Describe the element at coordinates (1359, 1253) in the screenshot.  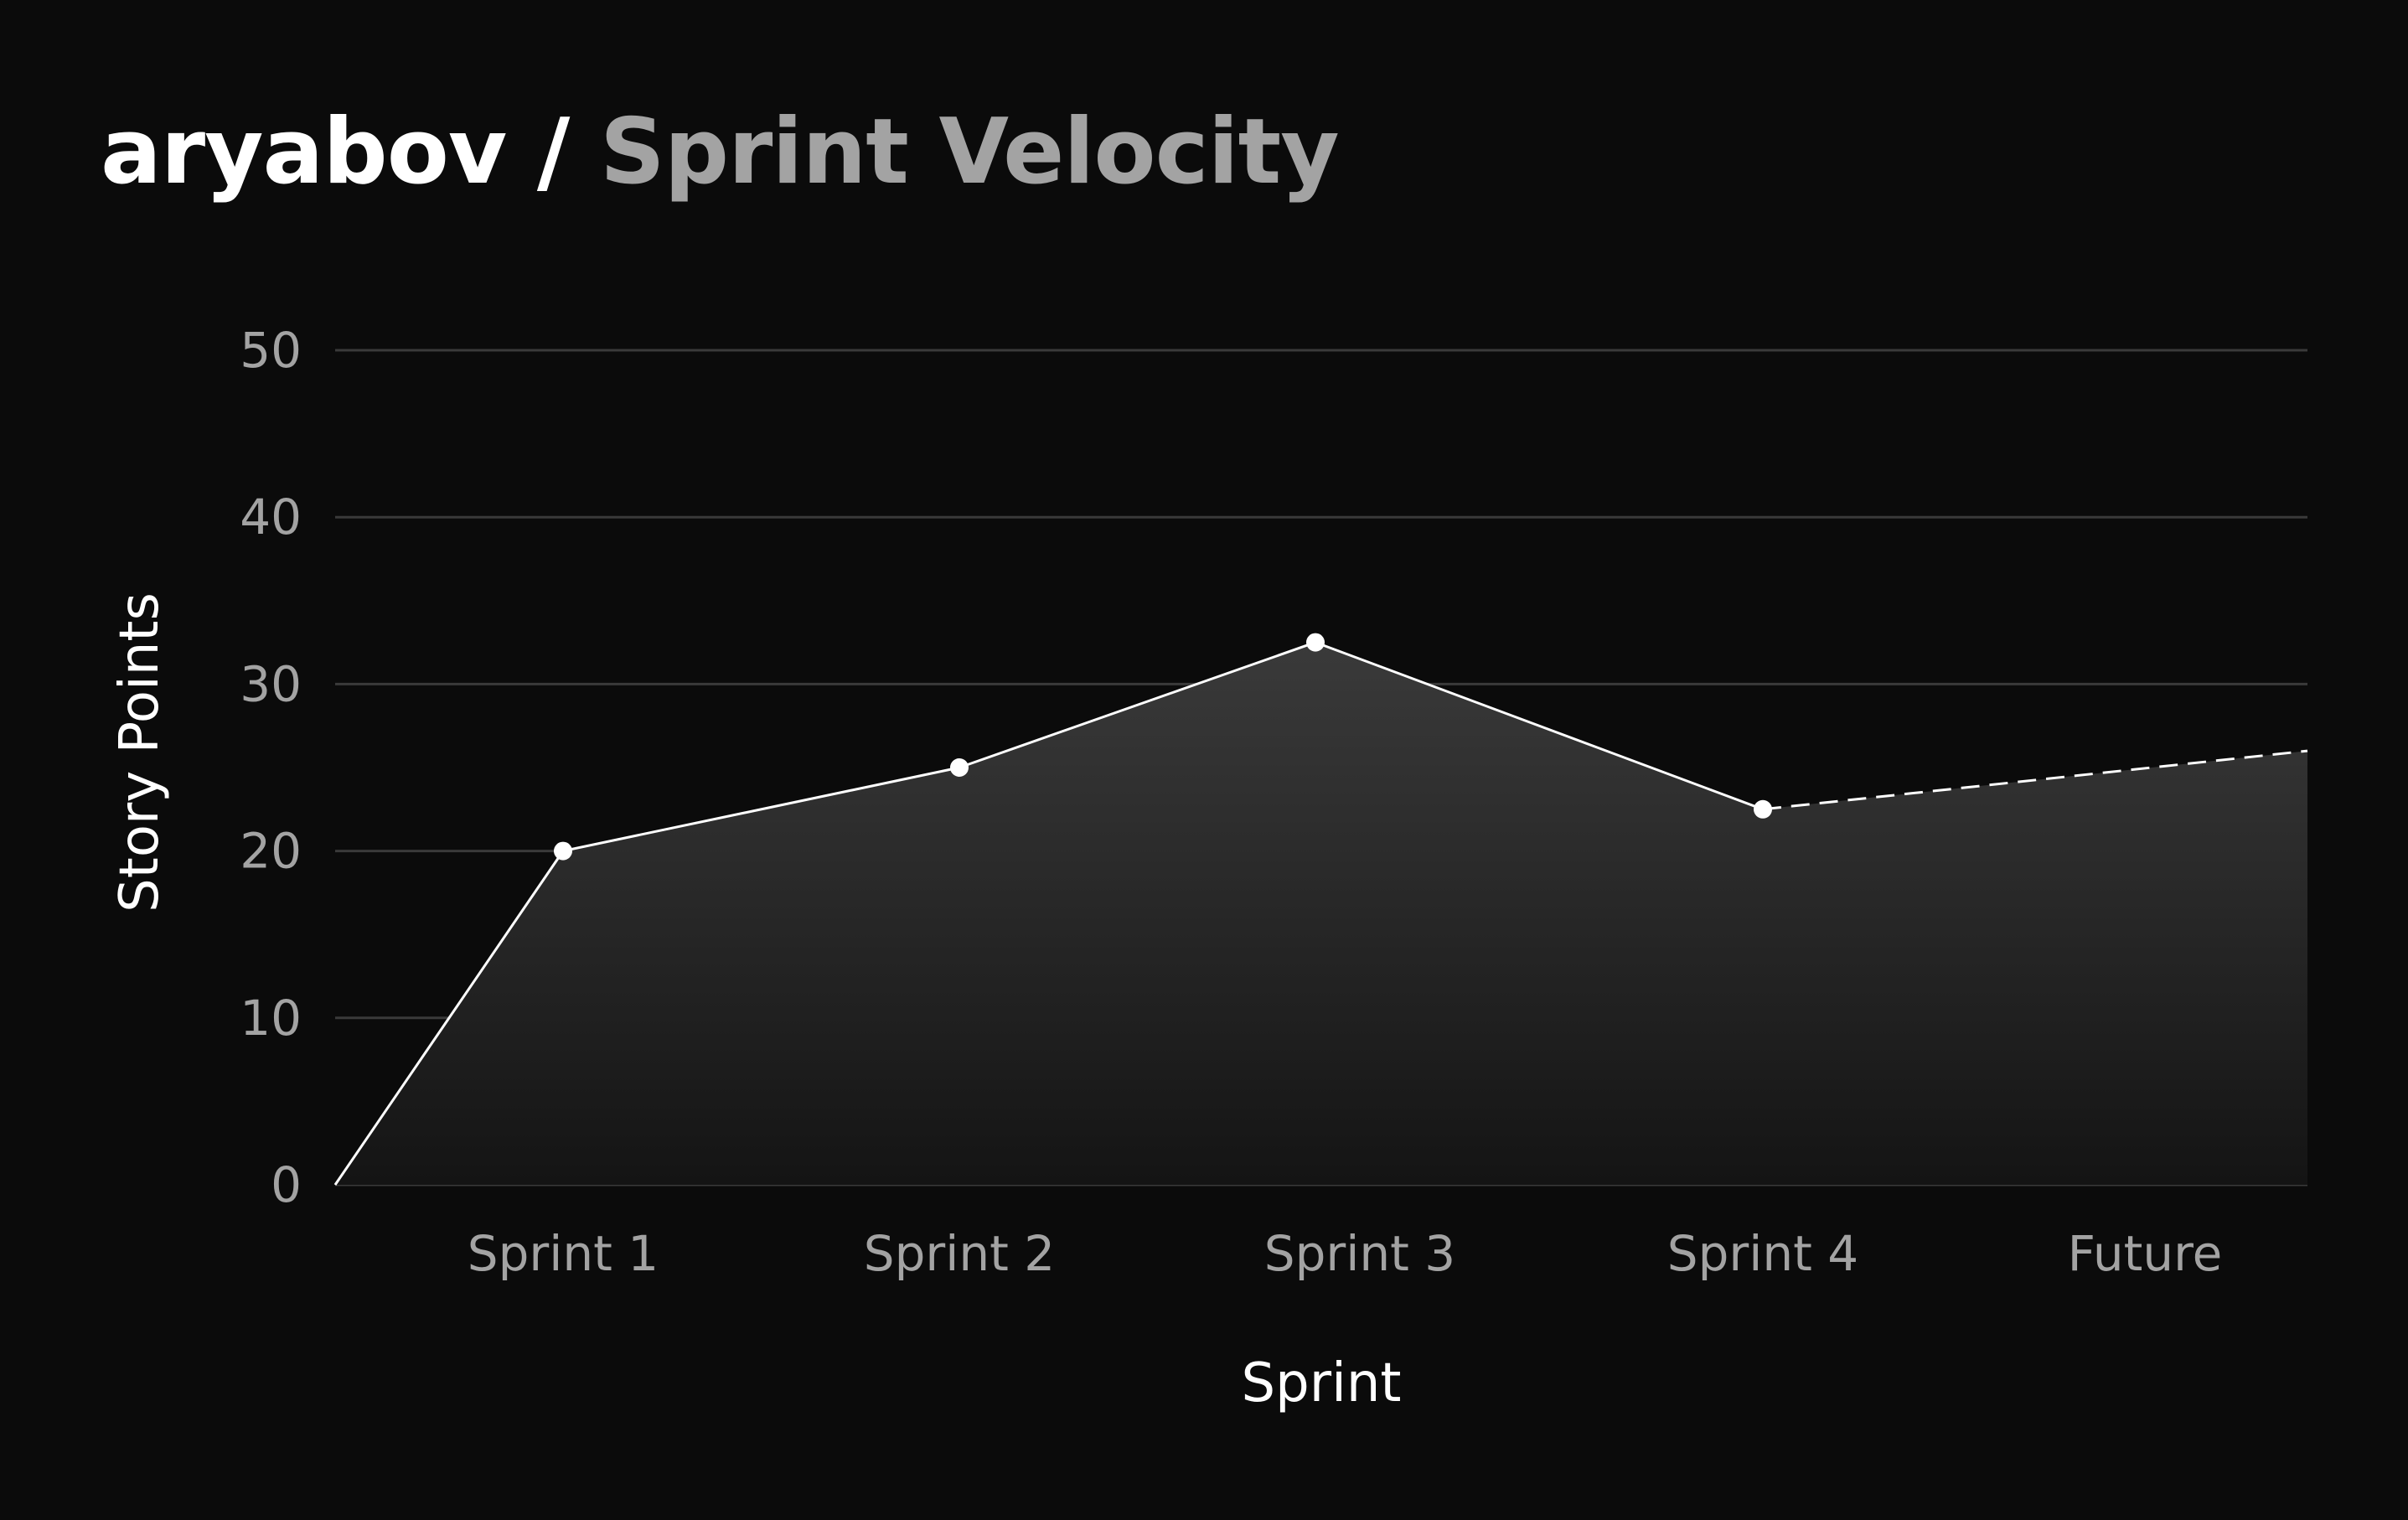
I see `x-tick-label: Sprint 3` at that location.